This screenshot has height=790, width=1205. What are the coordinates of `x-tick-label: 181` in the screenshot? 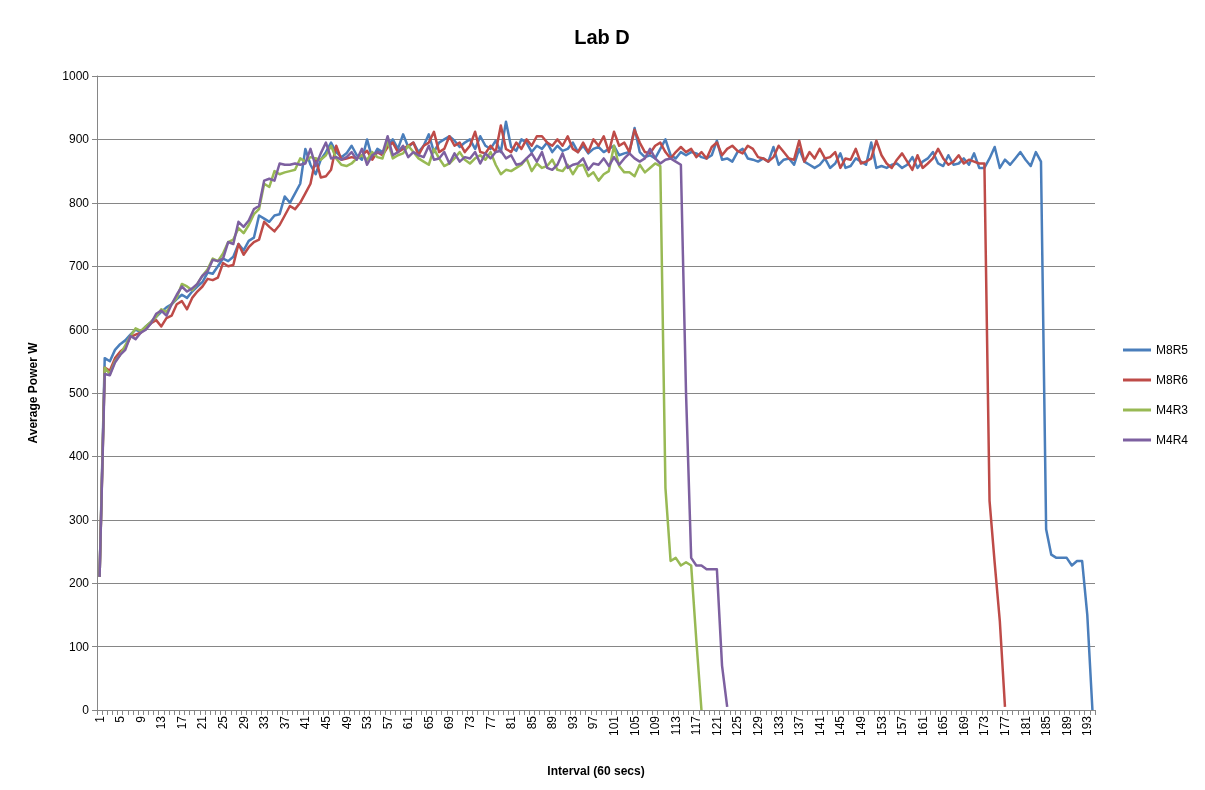 It's located at (1025, 726).